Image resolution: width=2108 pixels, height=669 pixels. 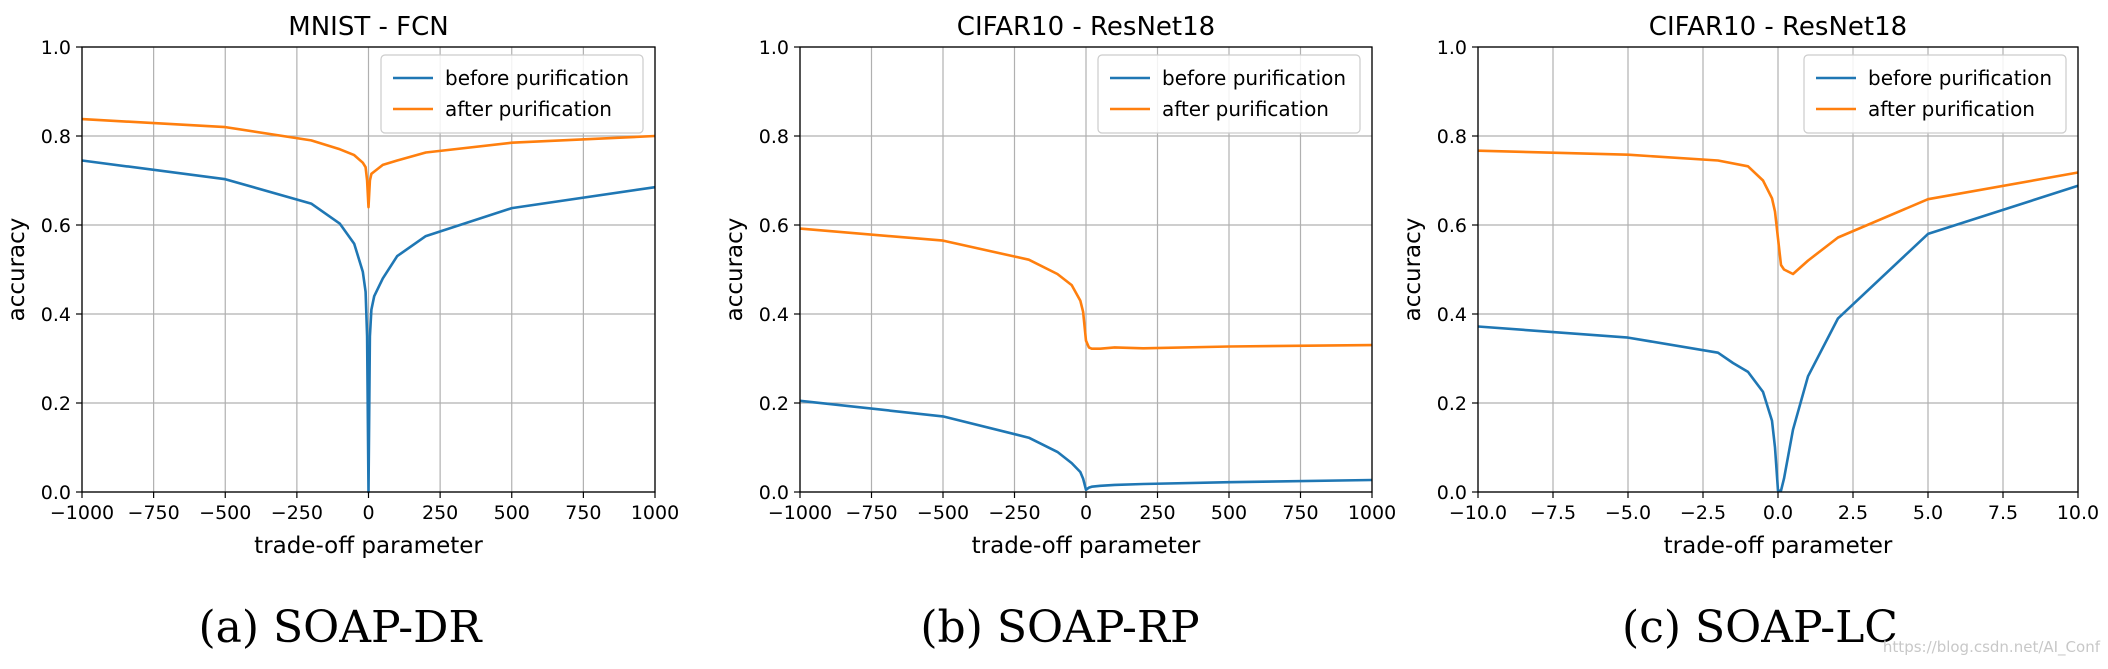 What do you see at coordinates (1703, 513) in the screenshot?
I see `chart-2-x-tick-label-3: −2.5` at bounding box center [1703, 513].